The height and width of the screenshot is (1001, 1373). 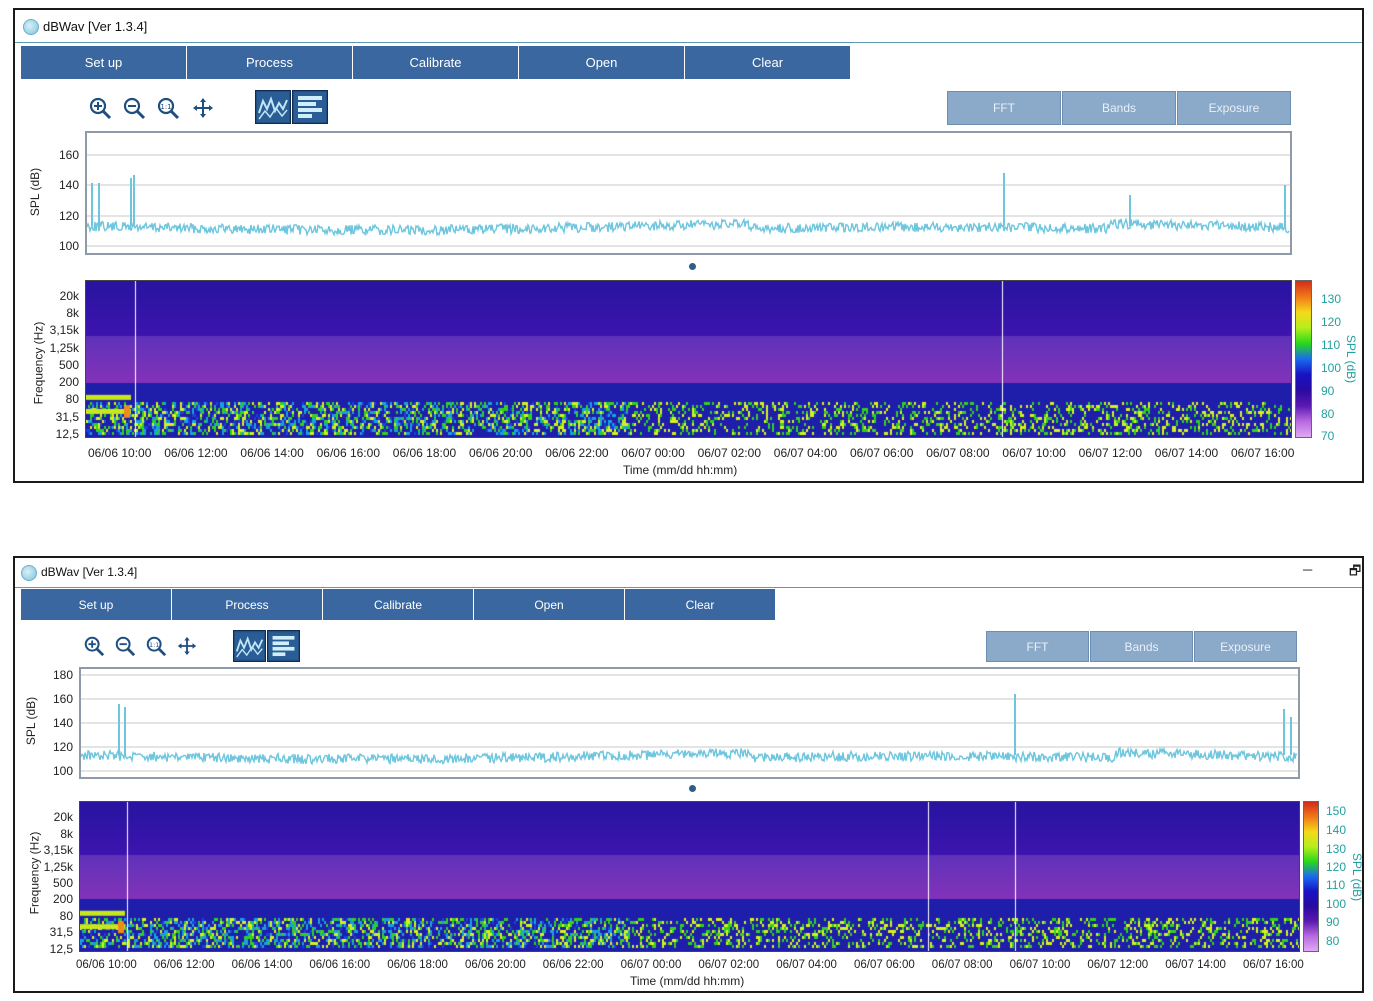 I want to click on time-tick: 06/07 10:00, so click(x=1034, y=453).